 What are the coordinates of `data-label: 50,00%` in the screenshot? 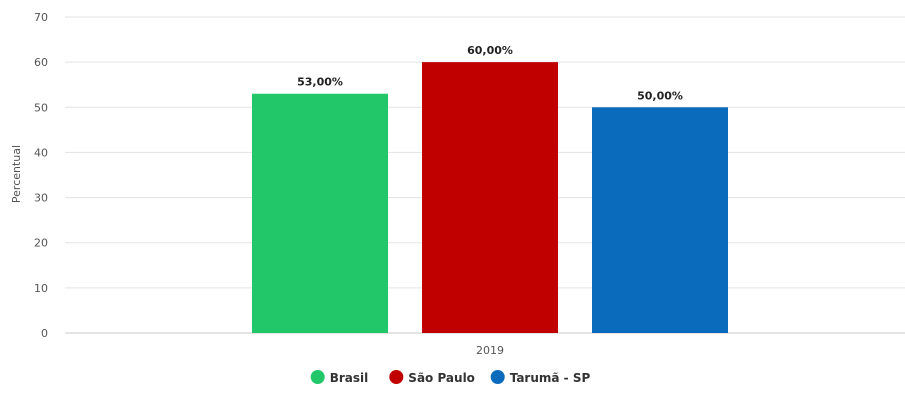 It's located at (660, 95).